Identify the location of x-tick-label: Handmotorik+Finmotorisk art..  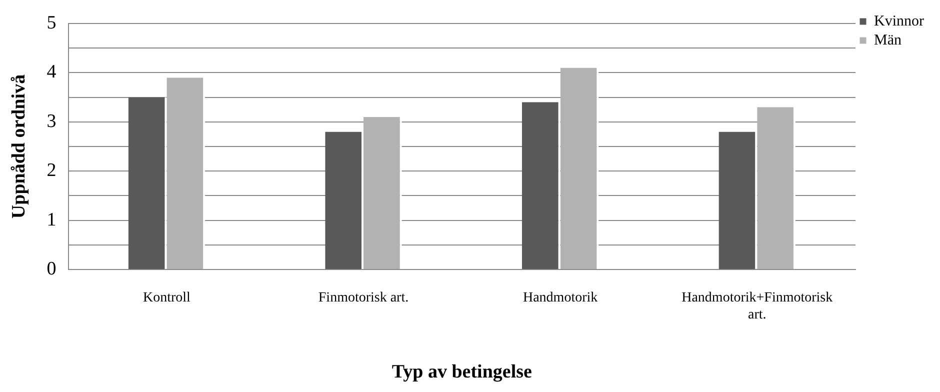
(757, 306).